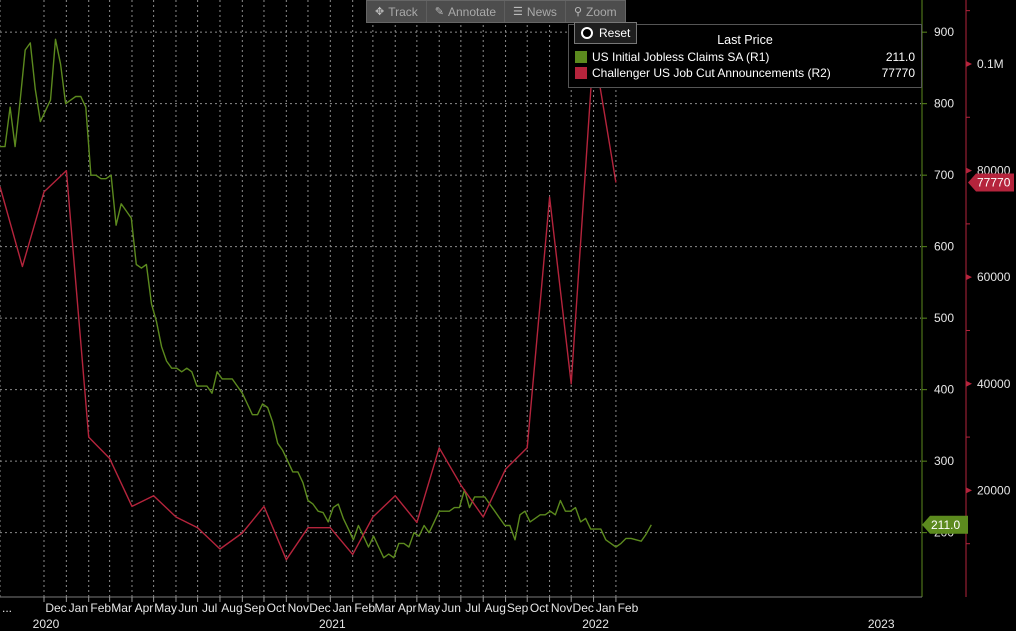 Image resolution: width=1016 pixels, height=631 pixels. I want to click on reset-button: Reset, so click(606, 33).